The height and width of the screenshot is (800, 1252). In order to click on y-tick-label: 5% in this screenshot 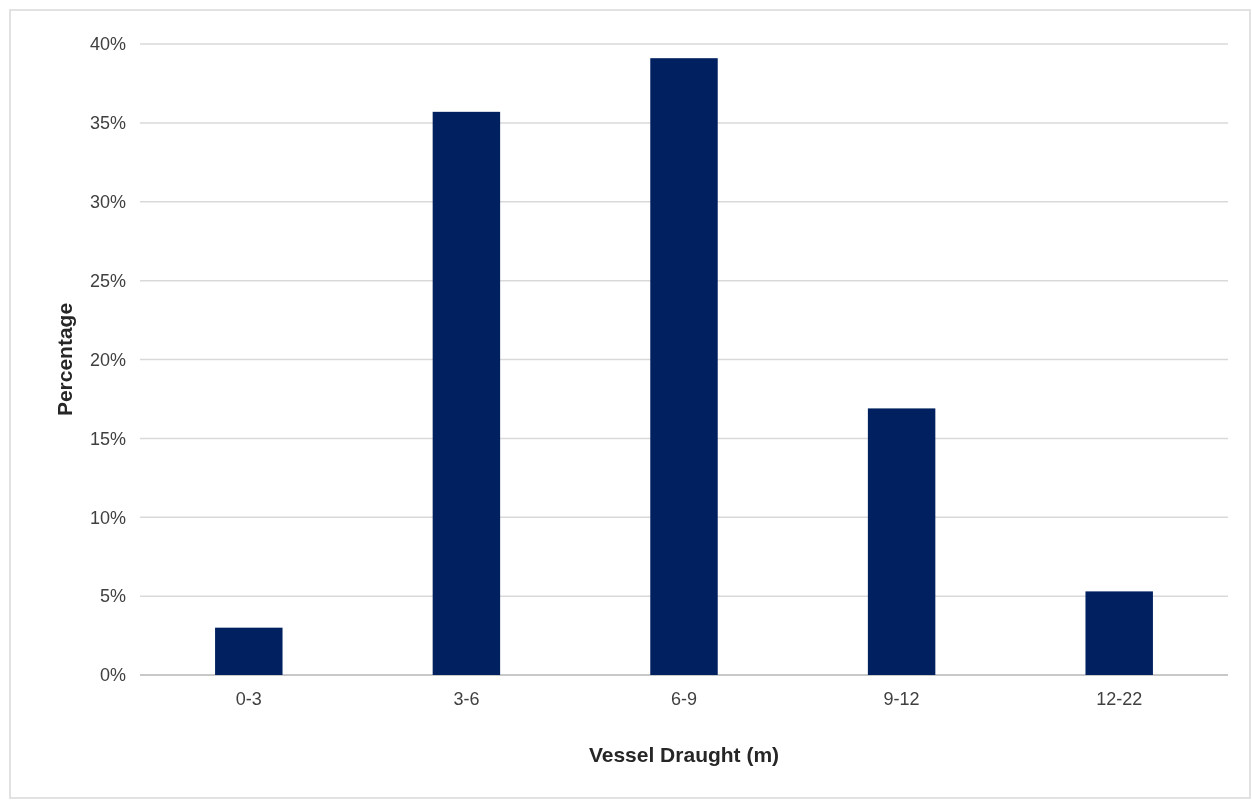, I will do `click(112, 596)`.